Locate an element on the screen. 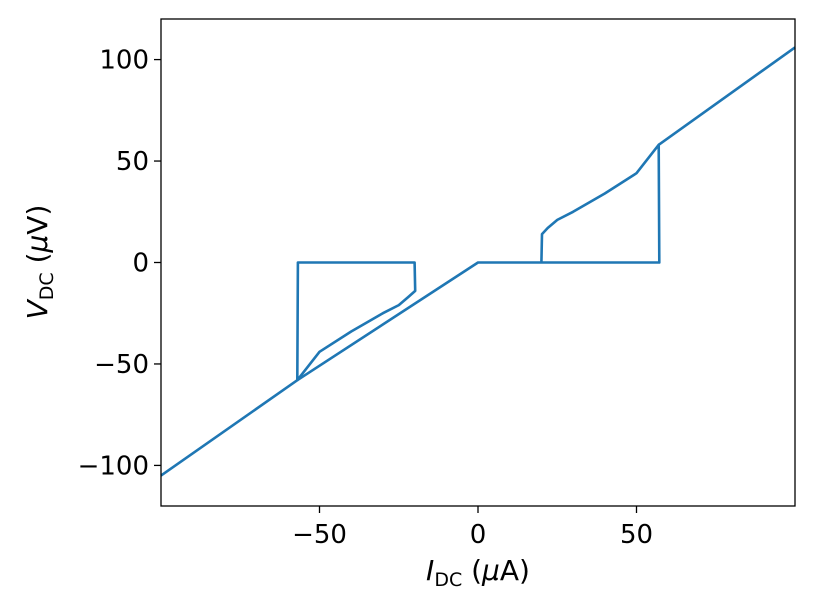 The height and width of the screenshot is (610, 814). x-axis-label: IDC (μA) is located at coordinates (478, 572).